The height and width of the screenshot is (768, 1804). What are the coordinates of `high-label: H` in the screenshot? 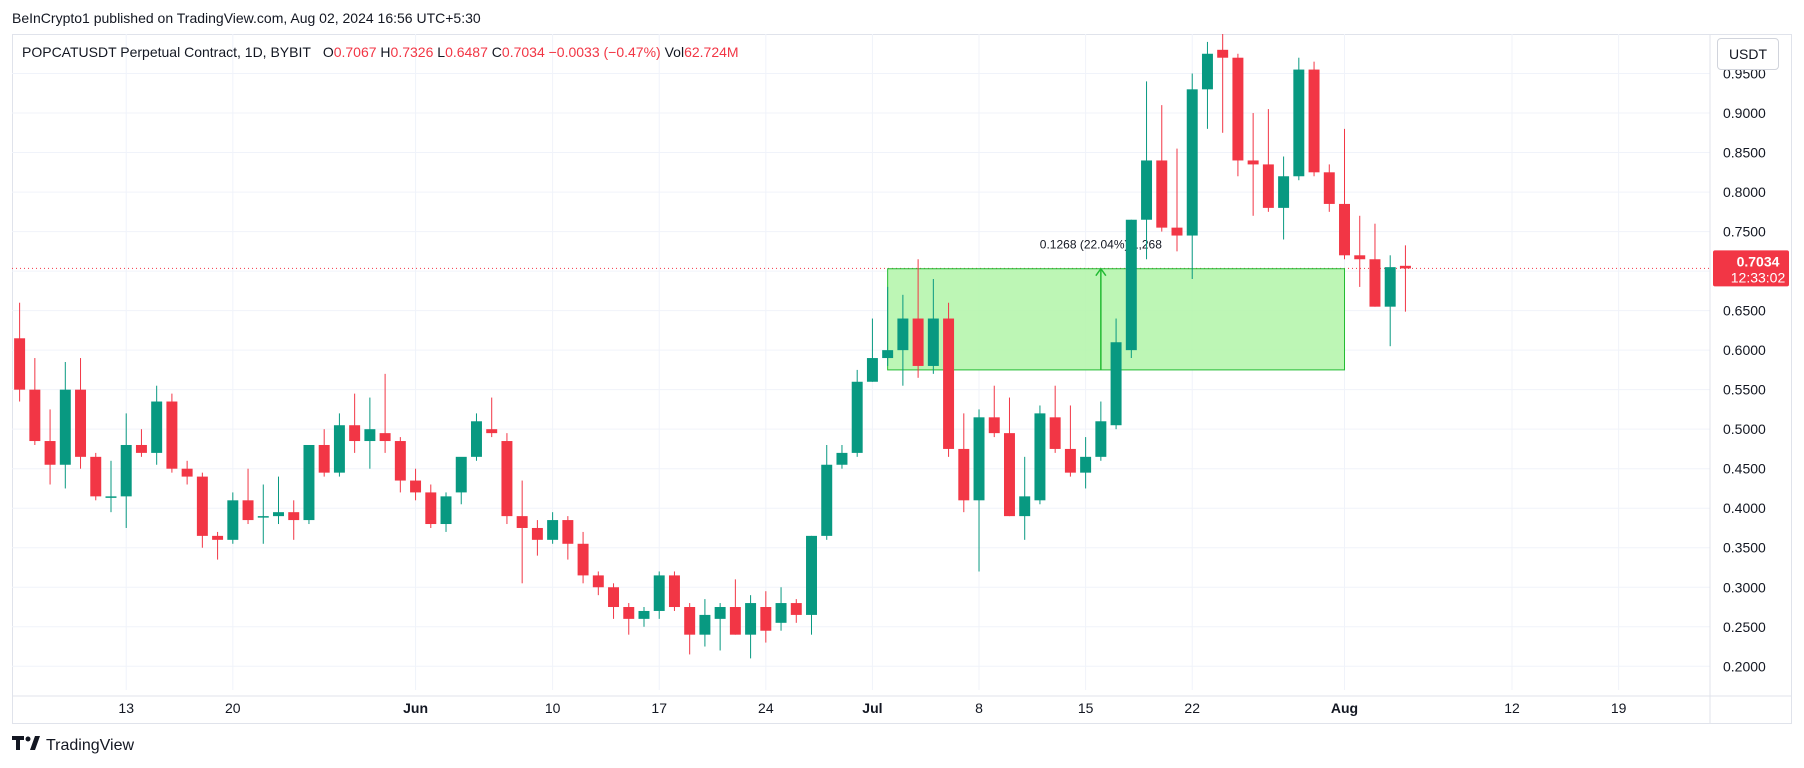 It's located at (385, 52).